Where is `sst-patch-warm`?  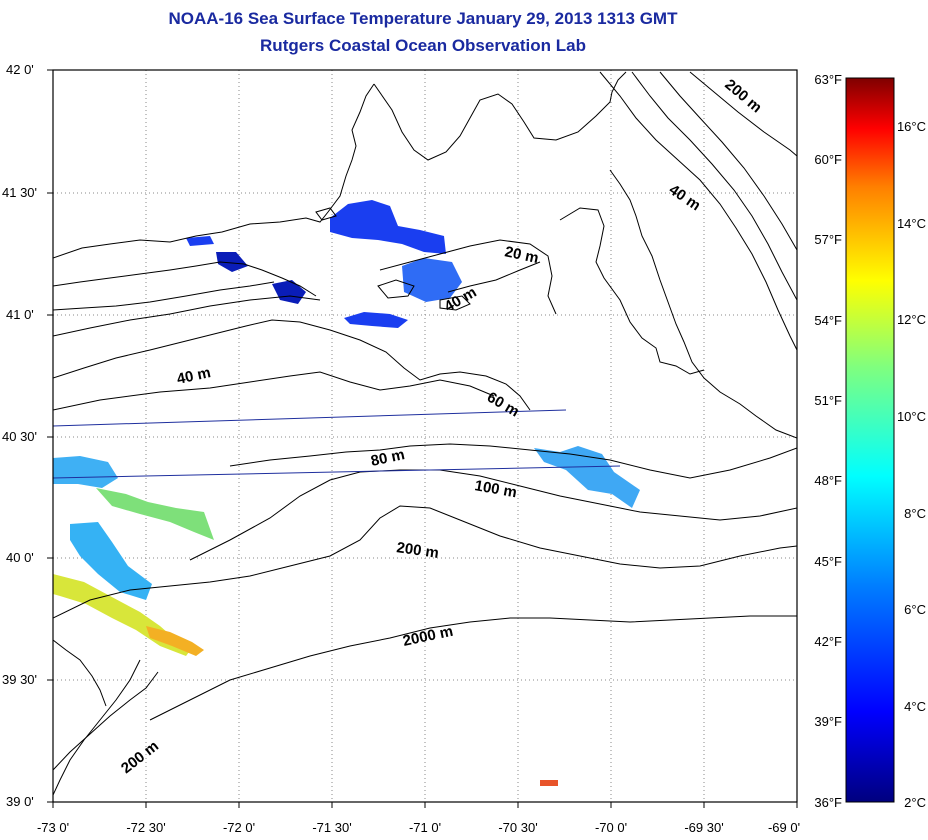
sst-patch-warm is located at coordinates (175, 641).